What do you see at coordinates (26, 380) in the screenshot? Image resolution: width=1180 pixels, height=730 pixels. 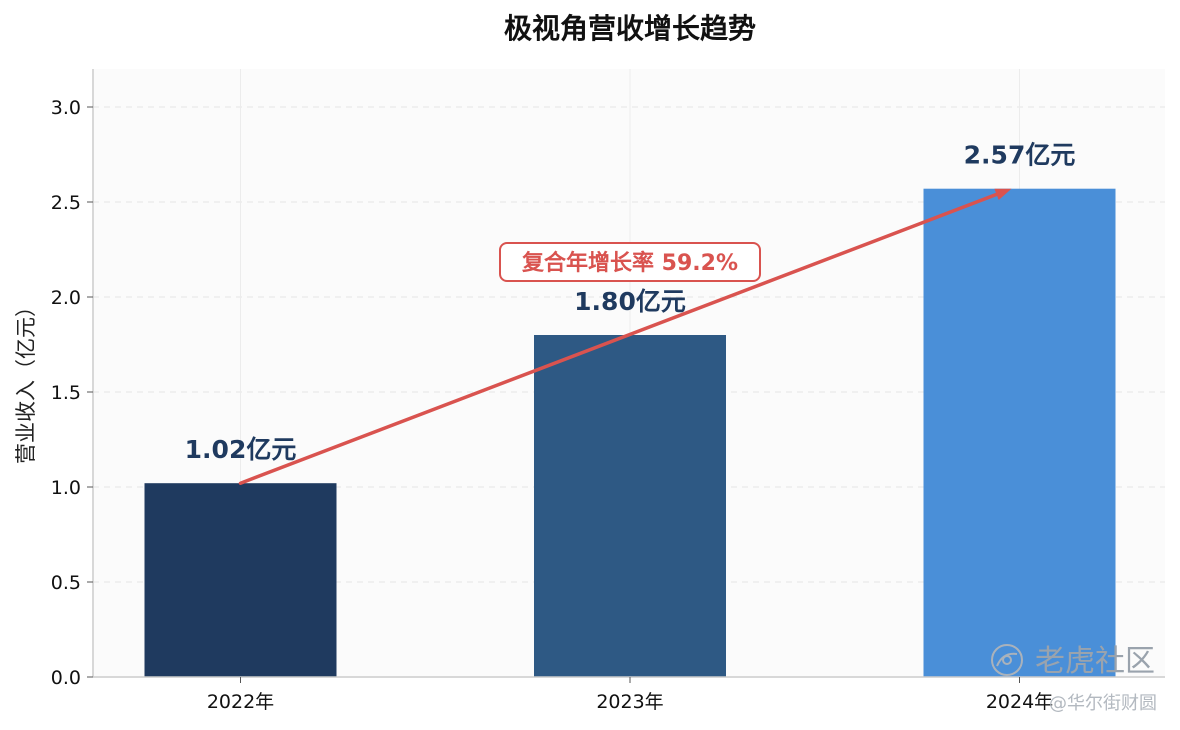 I see `y-axis-label: 营业收入（亿元）` at bounding box center [26, 380].